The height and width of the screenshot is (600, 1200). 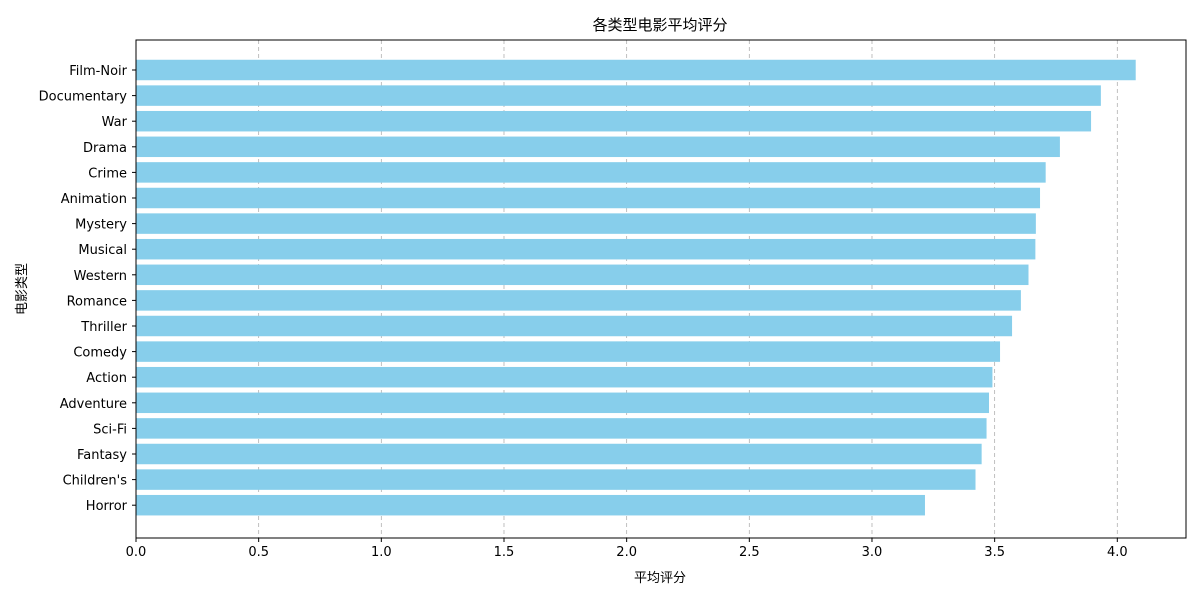 What do you see at coordinates (591, 172) in the screenshot?
I see `bar-crime` at bounding box center [591, 172].